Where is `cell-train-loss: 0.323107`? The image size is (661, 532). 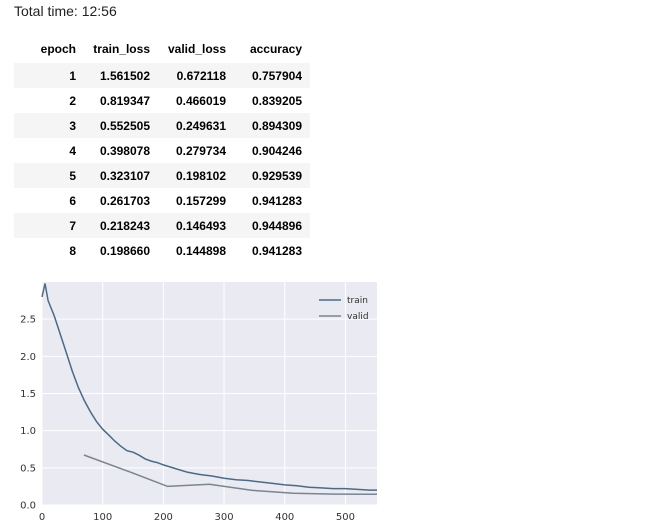 cell-train-loss: 0.323107 is located at coordinates (124, 175).